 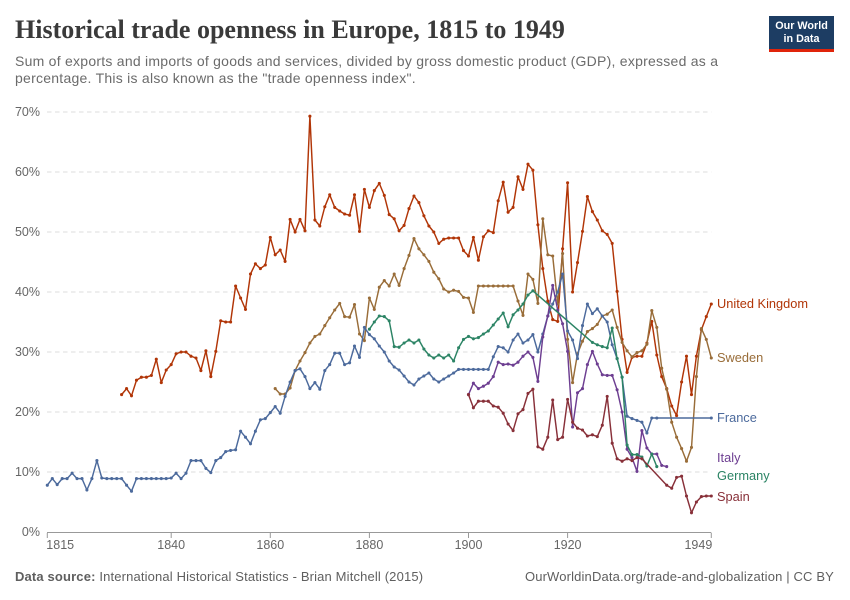 I want to click on svg-text: 1900, so click(x=469, y=545).